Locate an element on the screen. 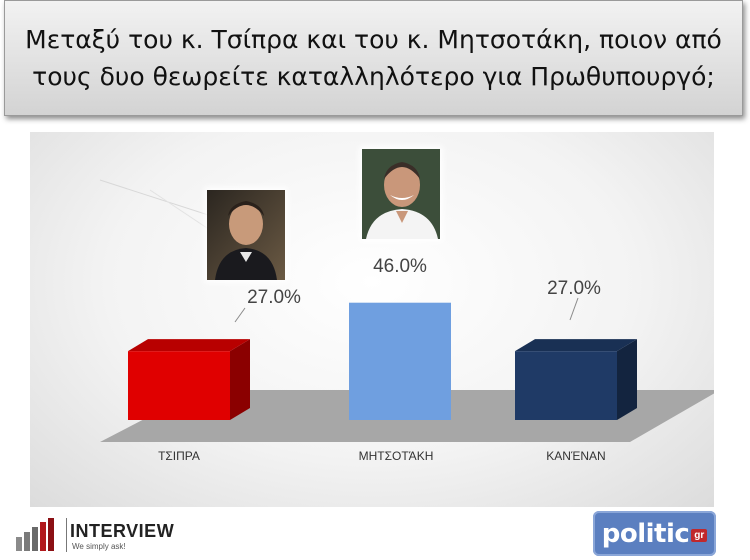 This screenshot has height=560, width=750. mitsotakis-photo is located at coordinates (401, 194).